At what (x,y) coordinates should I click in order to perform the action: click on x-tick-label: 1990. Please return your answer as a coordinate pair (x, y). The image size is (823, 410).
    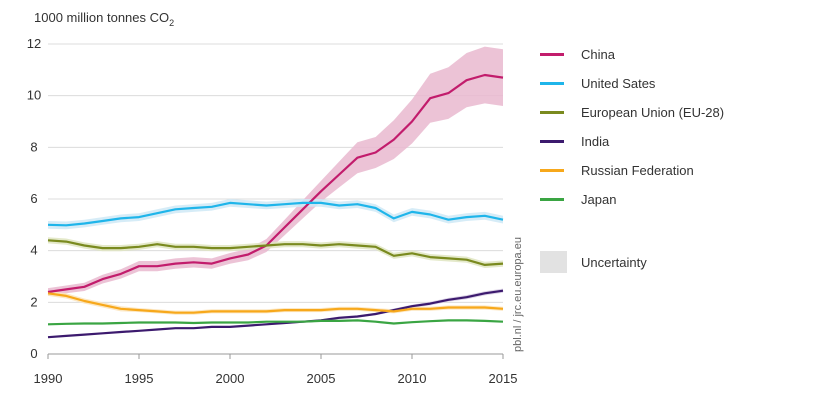
    Looking at the image, I should click on (48, 378).